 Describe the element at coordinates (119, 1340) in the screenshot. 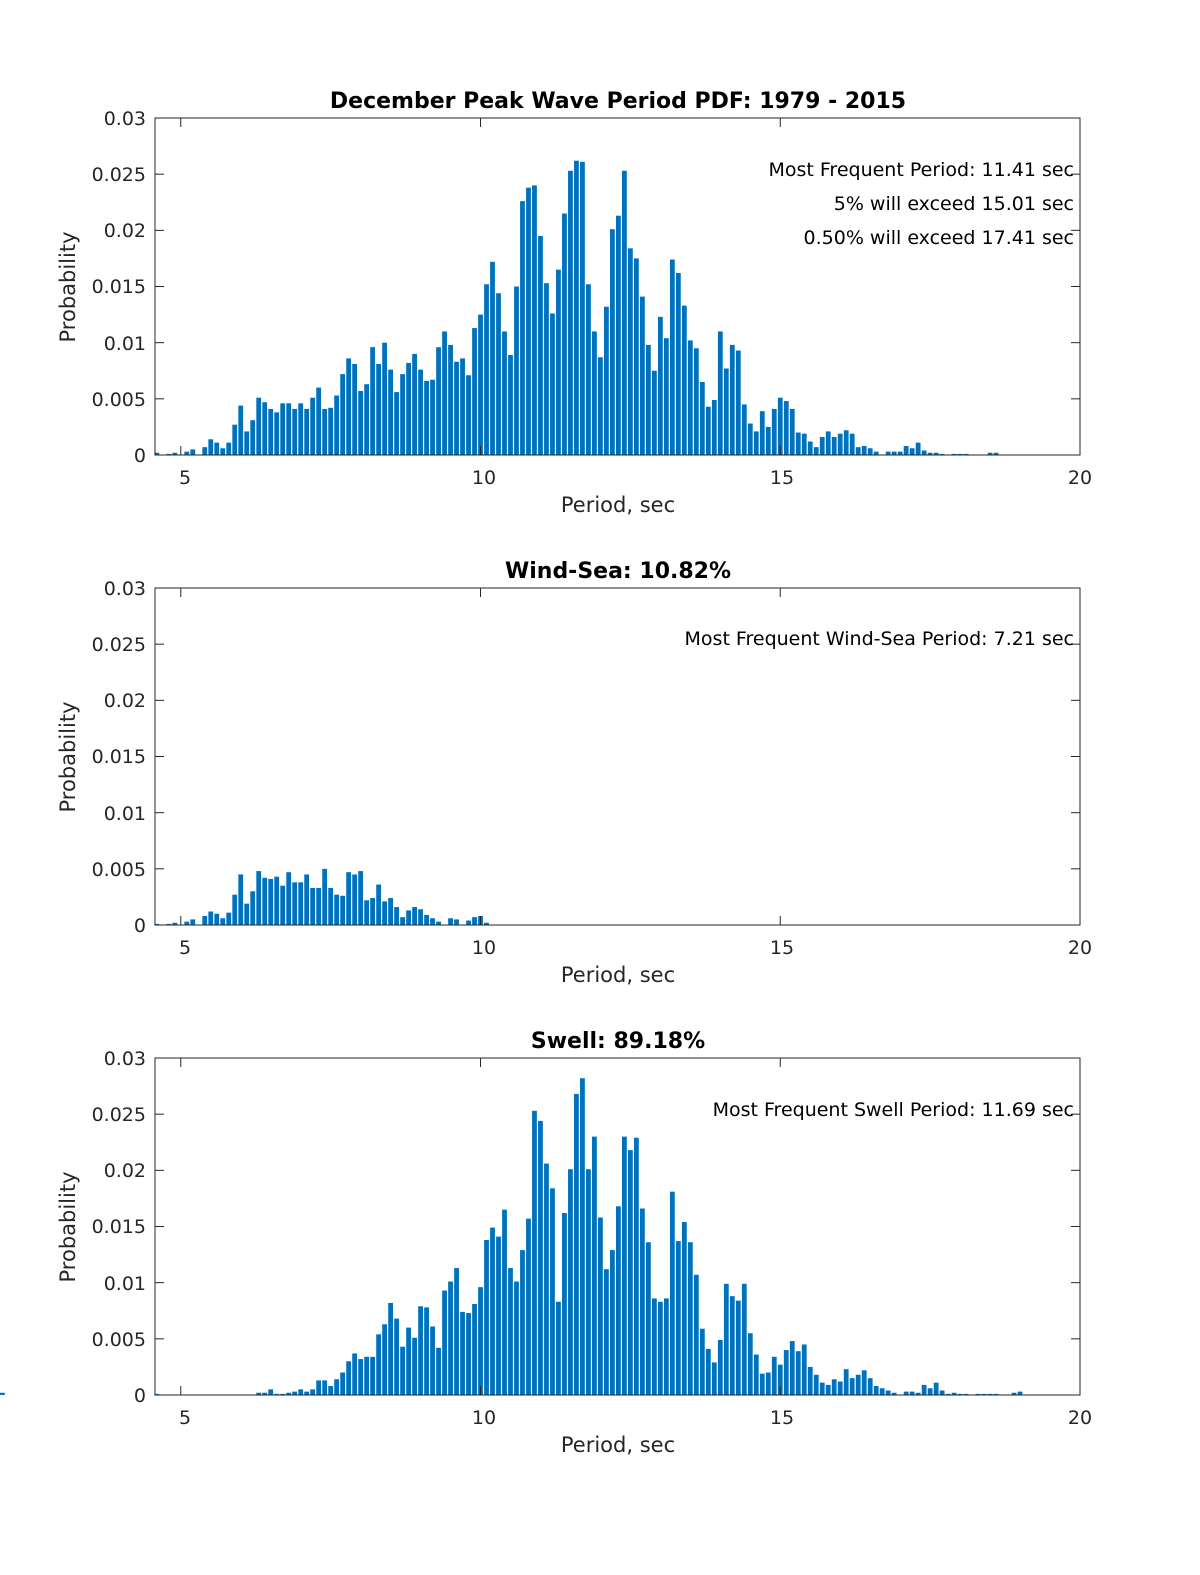

I see `y-tick-label: 0.005` at that location.